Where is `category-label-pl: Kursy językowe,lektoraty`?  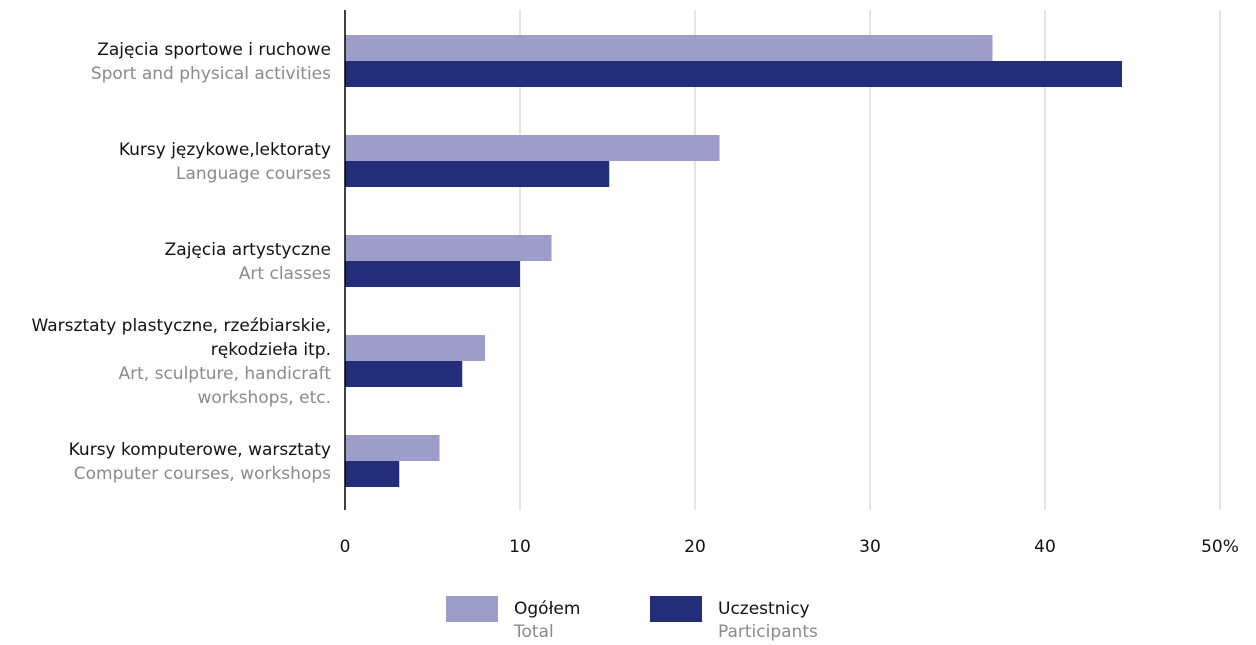
category-label-pl: Kursy językowe,lektoraty is located at coordinates (225, 150).